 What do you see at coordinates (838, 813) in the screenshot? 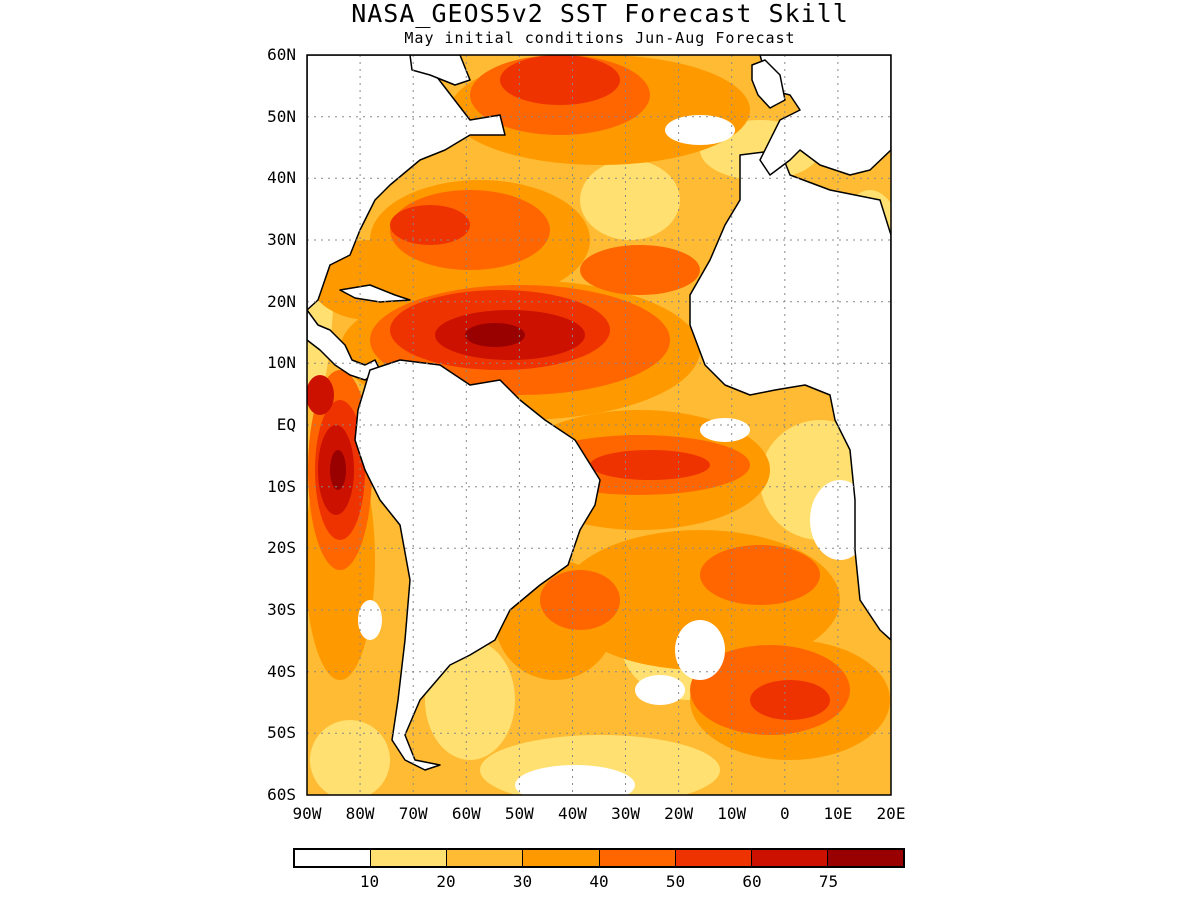
I see `lon-tick-label: 10E` at bounding box center [838, 813].